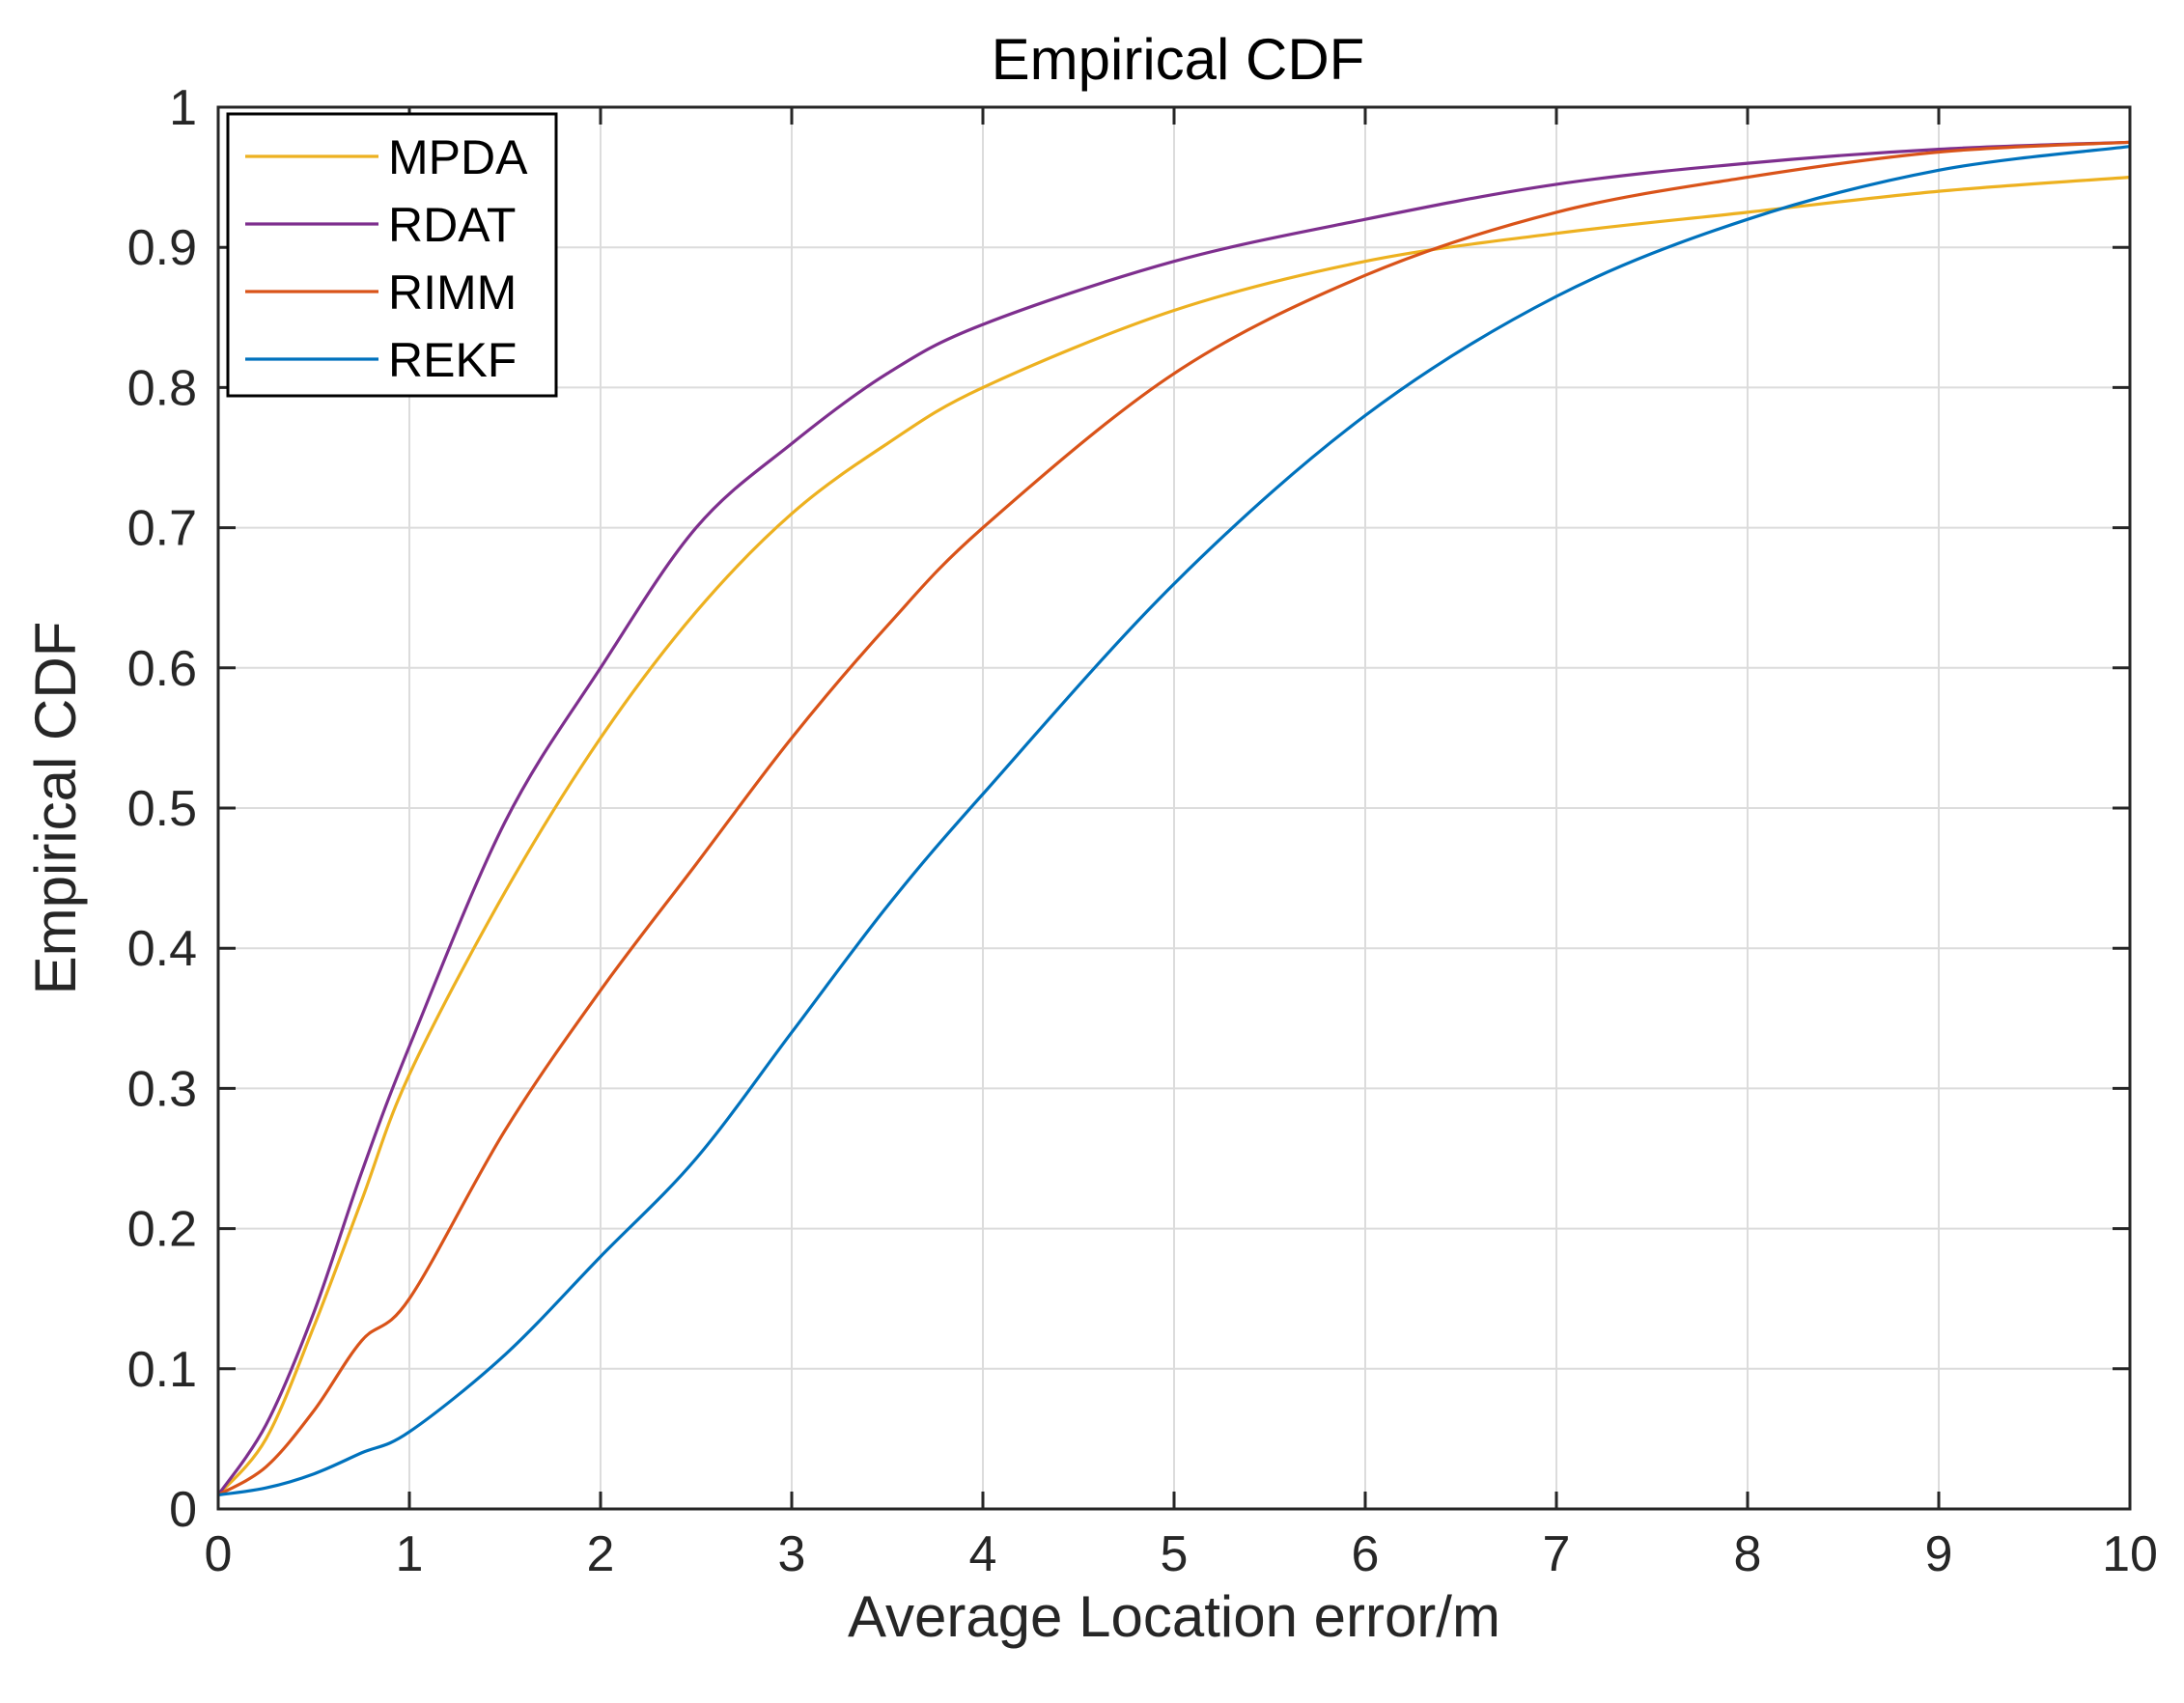  Describe the element at coordinates (452, 225) in the screenshot. I see `legend-label-rdat: RDAT` at that location.